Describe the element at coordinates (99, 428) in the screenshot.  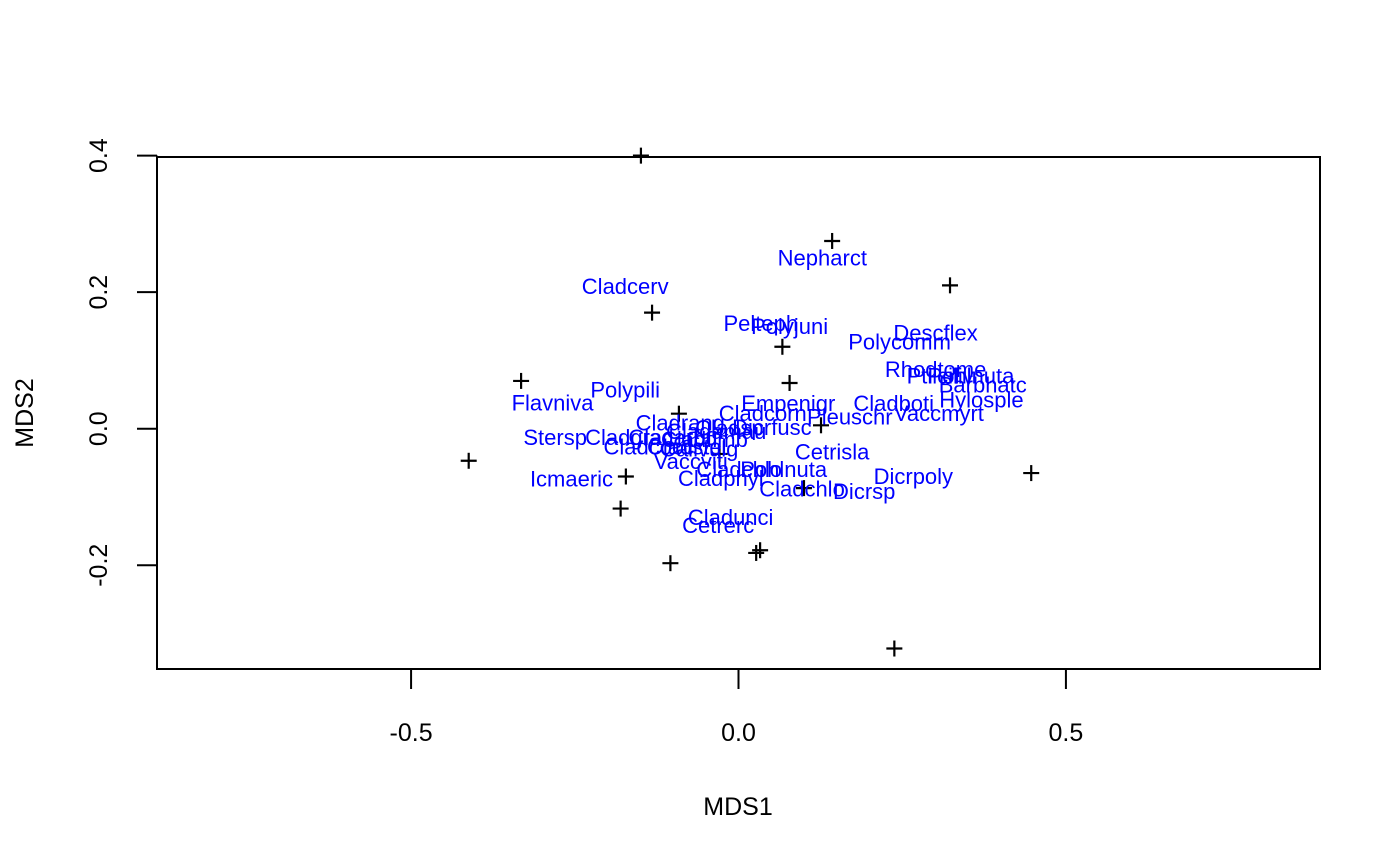
I see `y-tick-label: 0.0` at that location.